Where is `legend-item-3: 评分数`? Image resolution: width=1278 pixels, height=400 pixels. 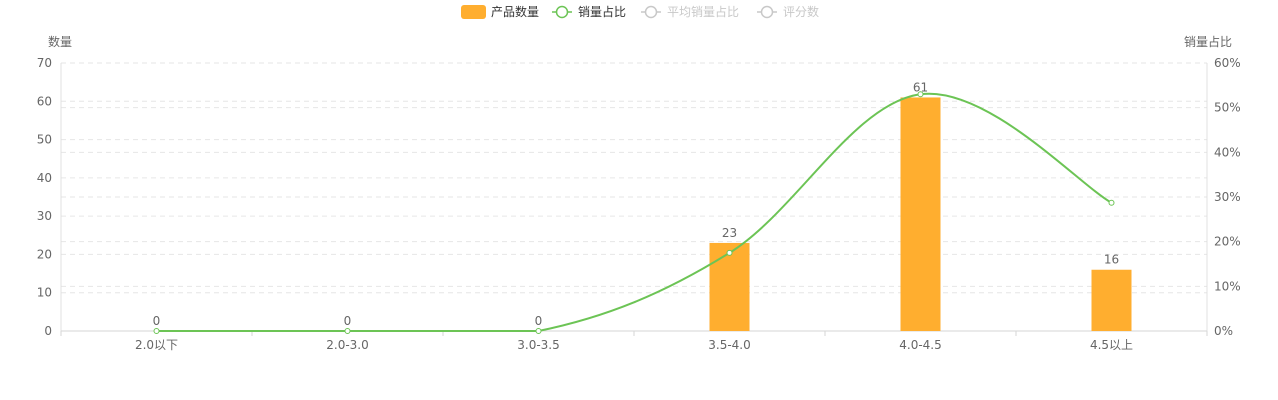
legend-item-3: 评分数 is located at coordinates (788, 11).